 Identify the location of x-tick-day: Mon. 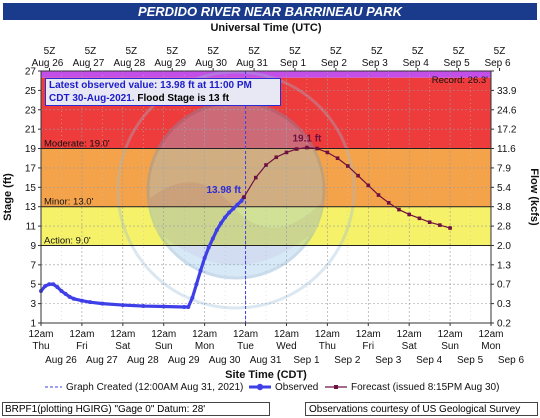
(490, 346).